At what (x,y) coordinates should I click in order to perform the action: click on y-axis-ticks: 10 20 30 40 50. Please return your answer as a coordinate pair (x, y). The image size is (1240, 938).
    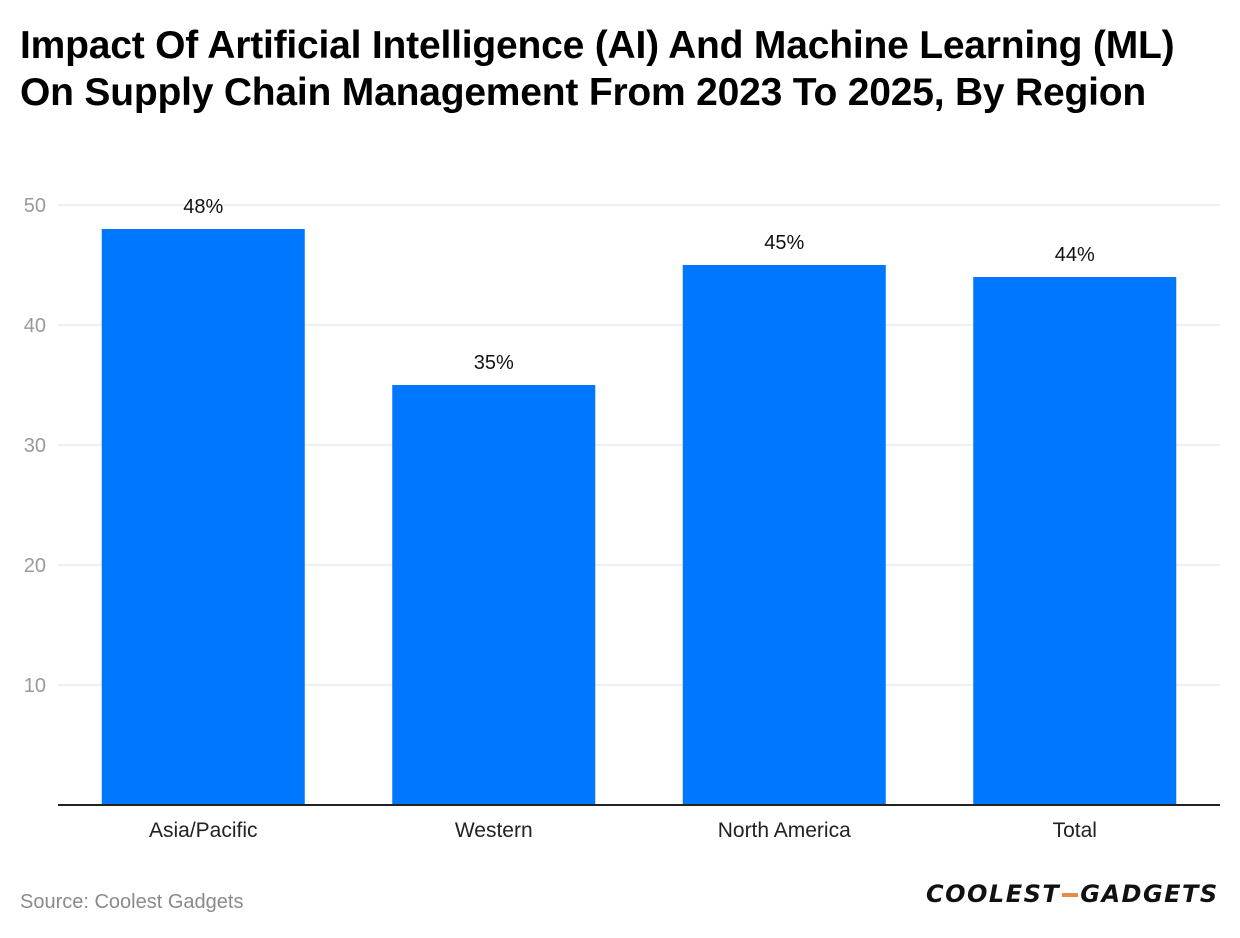
    Looking at the image, I should click on (35, 446).